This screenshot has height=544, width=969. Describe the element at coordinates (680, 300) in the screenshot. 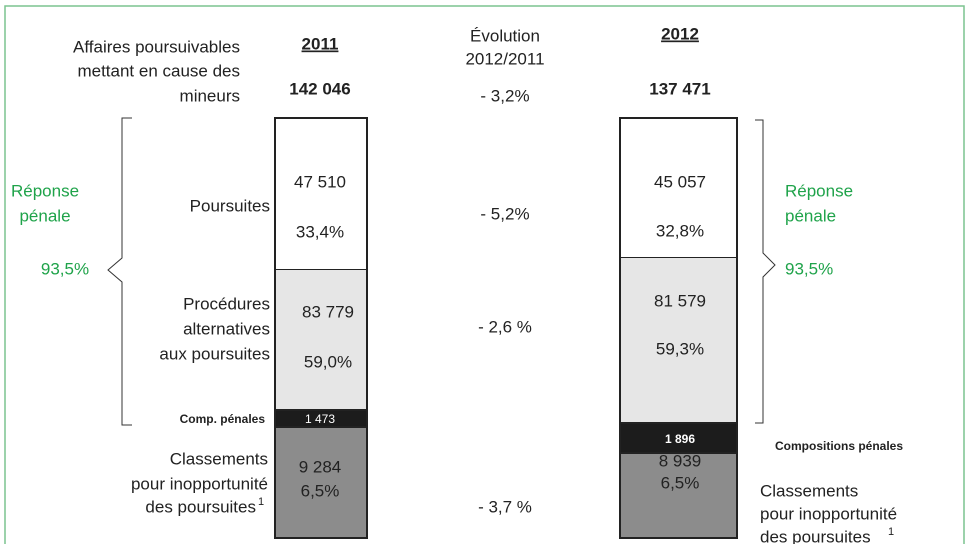

I see `count: 81 579` at that location.